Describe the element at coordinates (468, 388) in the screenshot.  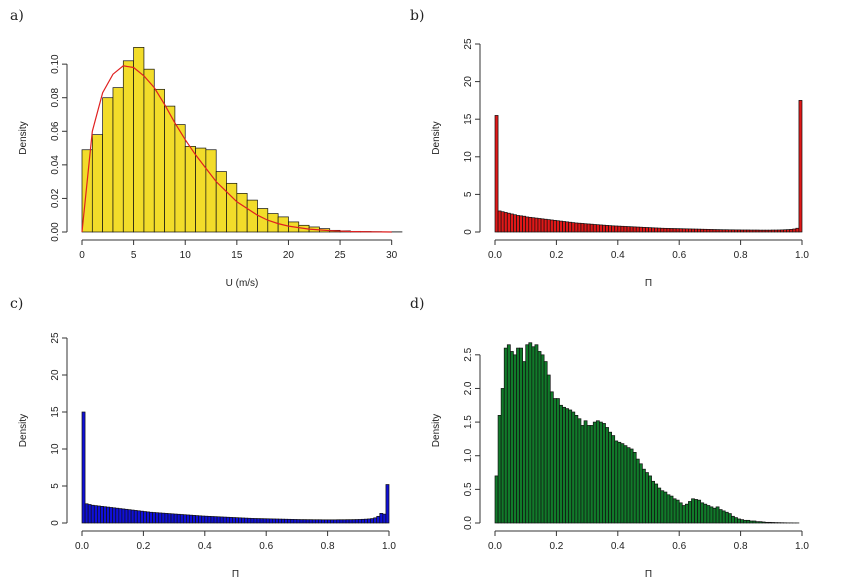
I see `y-tick-label: 2.0` at that location.